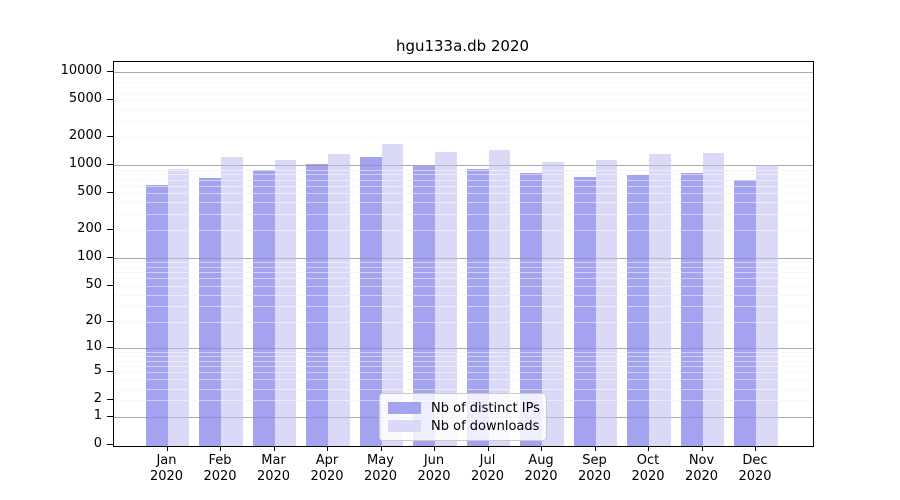 The width and height of the screenshot is (900, 500). Describe the element at coordinates (166, 468) in the screenshot. I see `x-tick-label: Jan 2020` at that location.